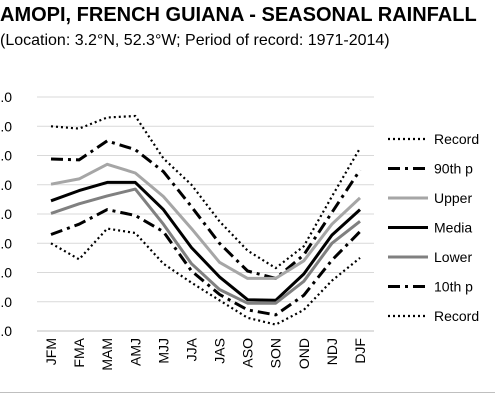  I want to click on legend-label: Upper, so click(453, 198).